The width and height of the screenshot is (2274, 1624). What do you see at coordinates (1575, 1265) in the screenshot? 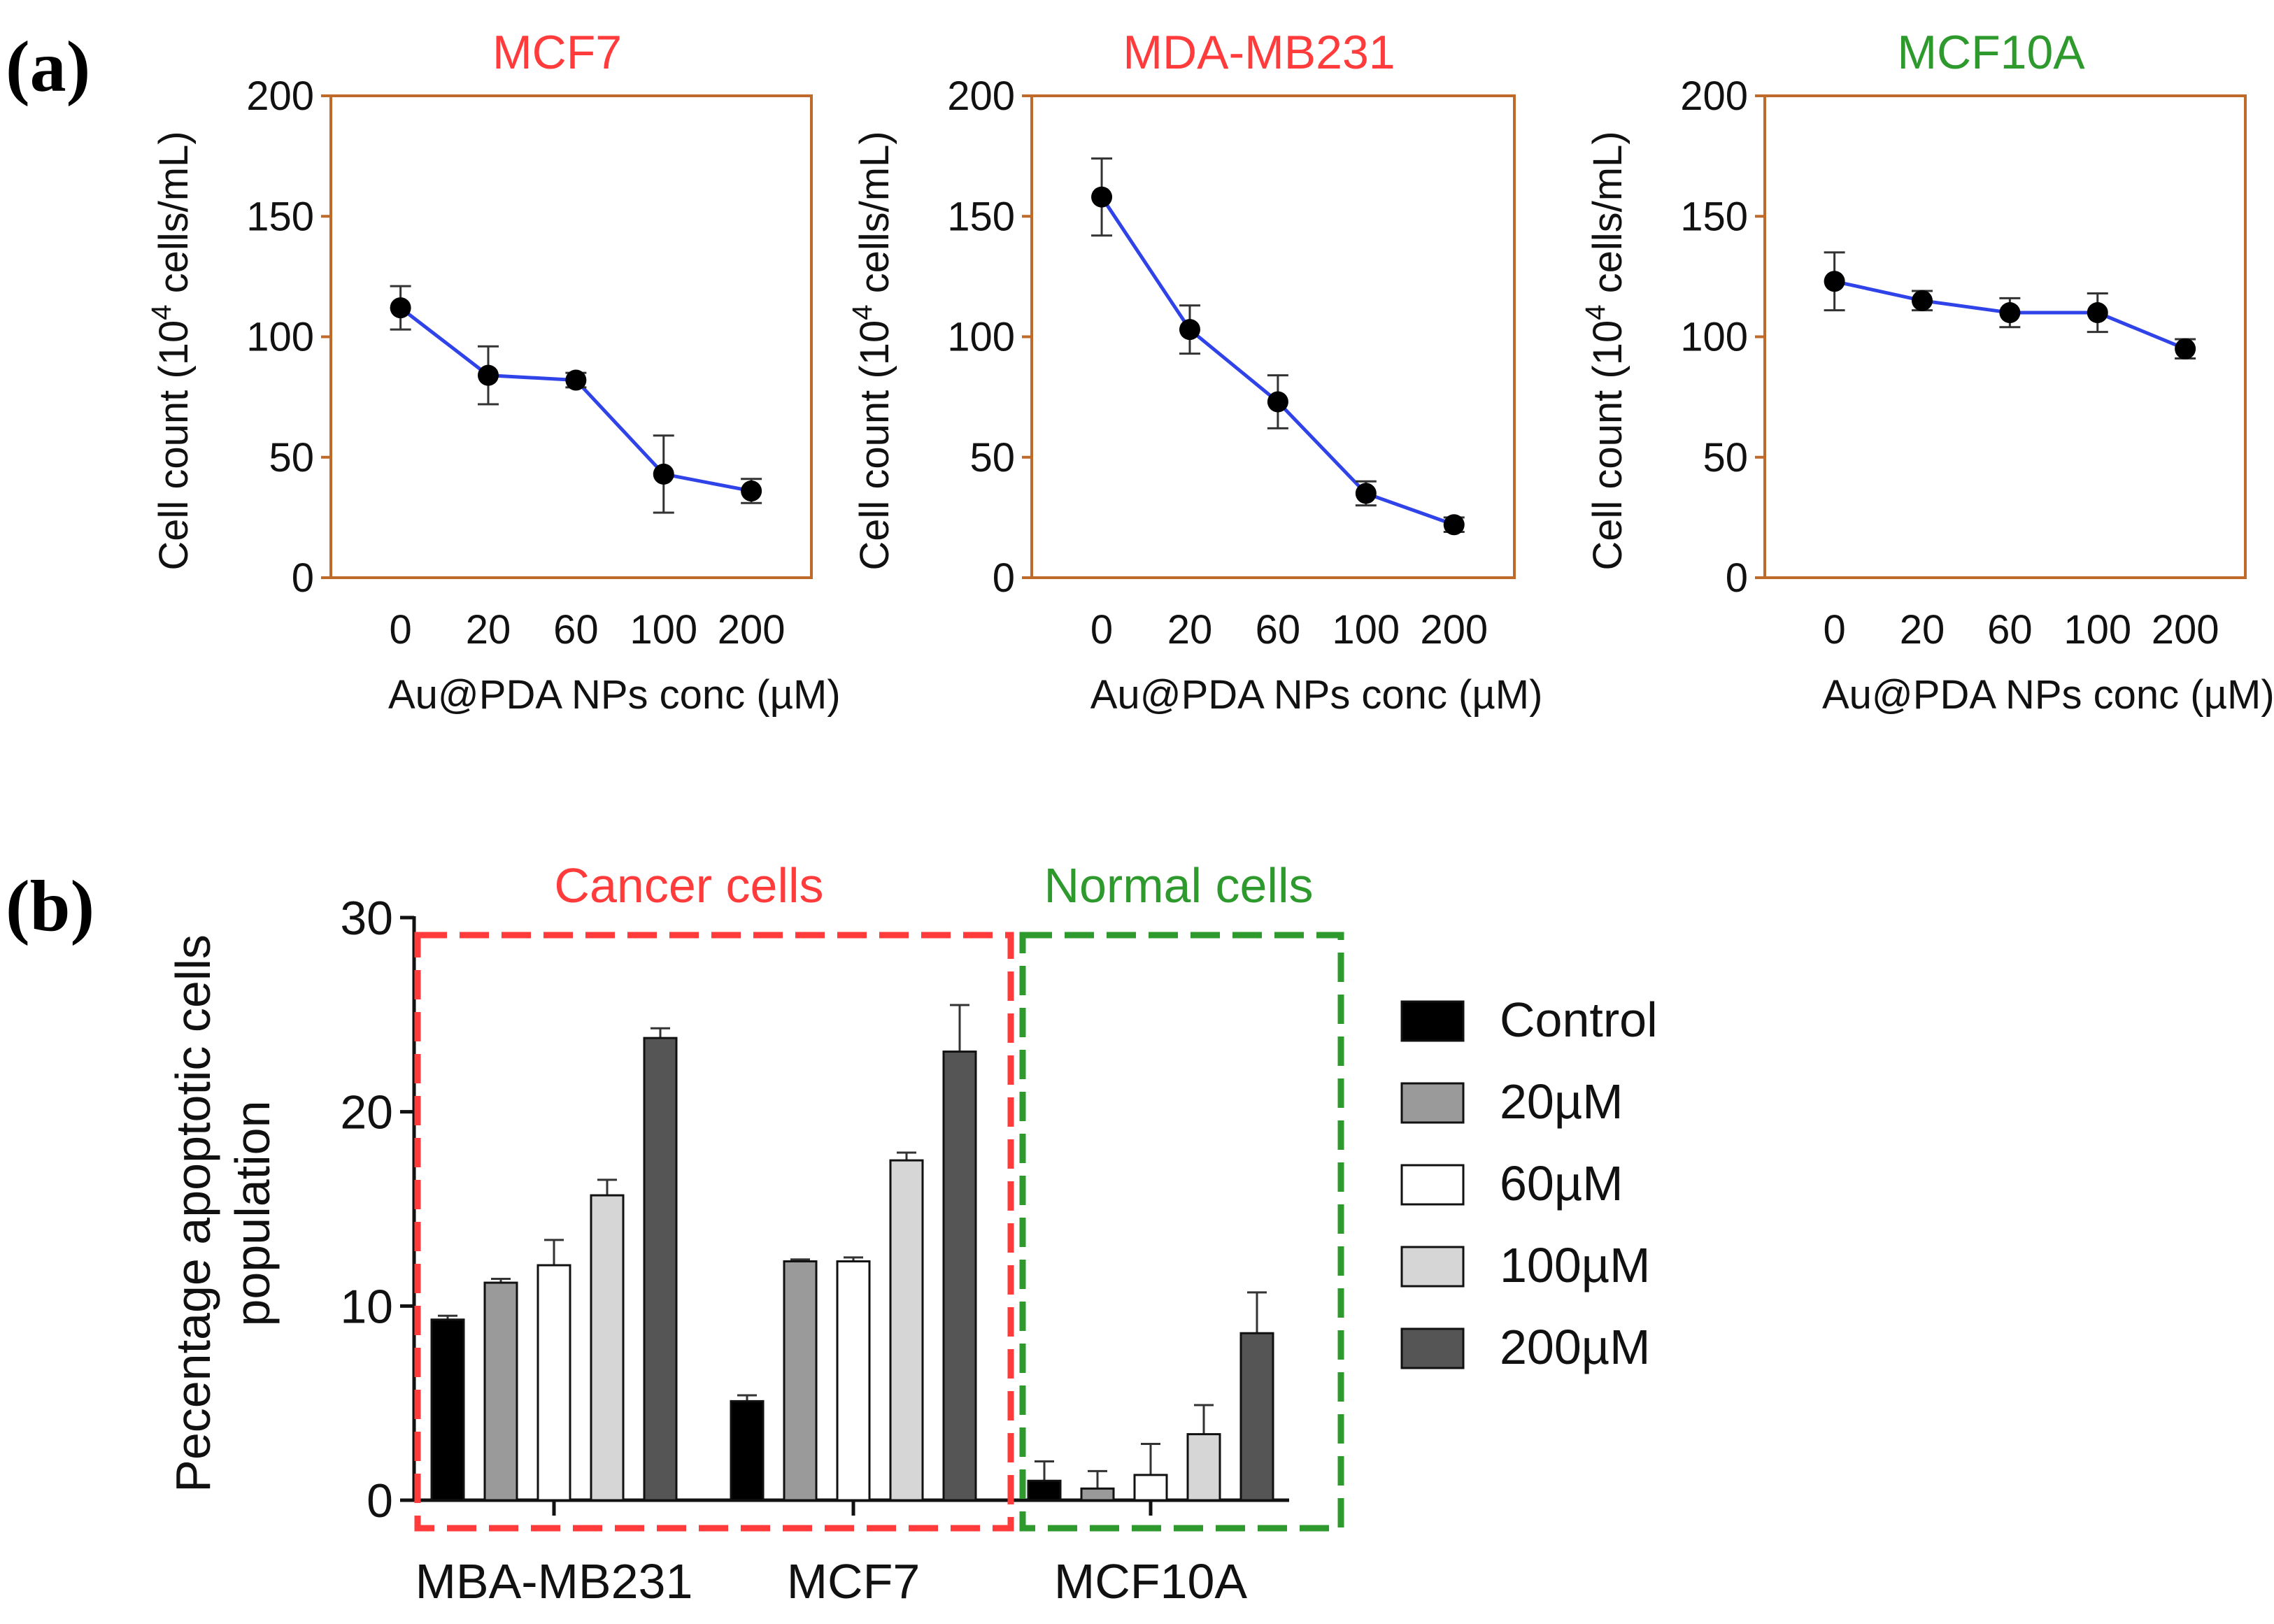
I see `legend-label: 100µM` at bounding box center [1575, 1265].